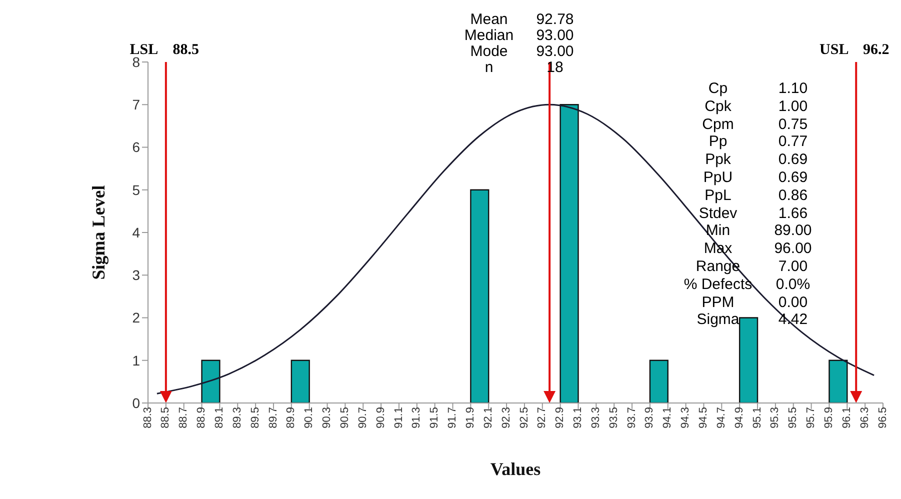  What do you see at coordinates (775, 417) in the screenshot?
I see `x-tick-label: 95.3` at bounding box center [775, 417].